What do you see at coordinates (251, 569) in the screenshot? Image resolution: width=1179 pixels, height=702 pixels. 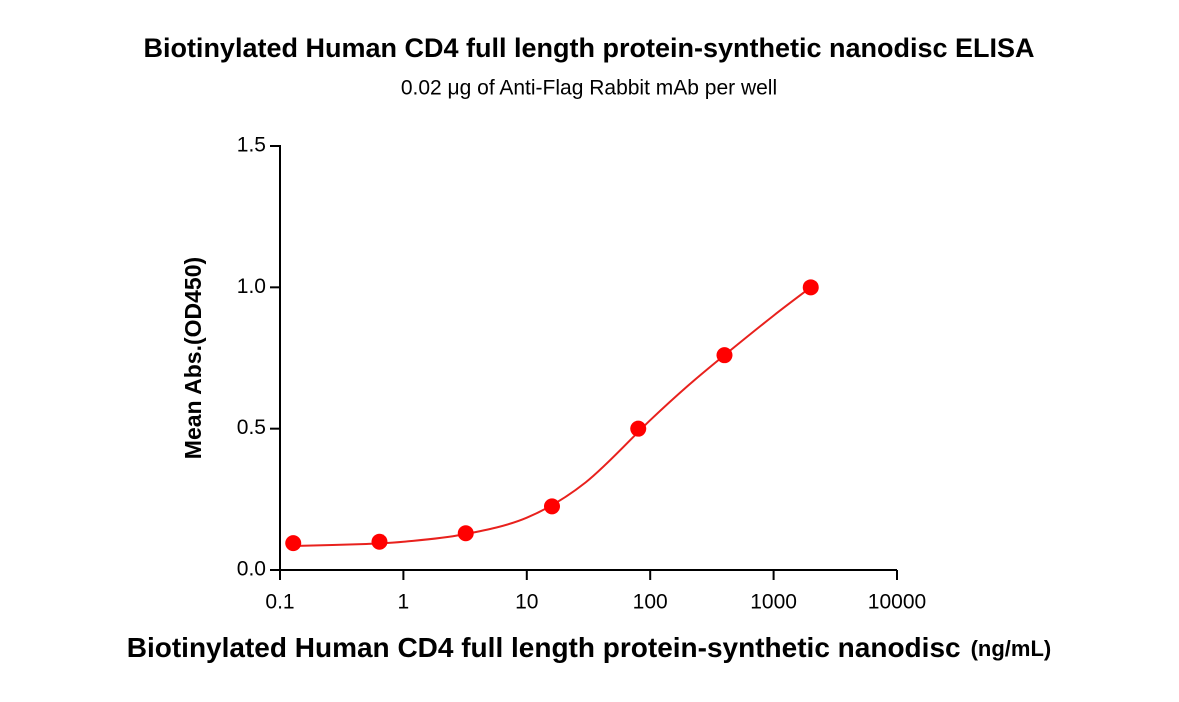 I see `y-tick-label: 0.0` at bounding box center [251, 569].